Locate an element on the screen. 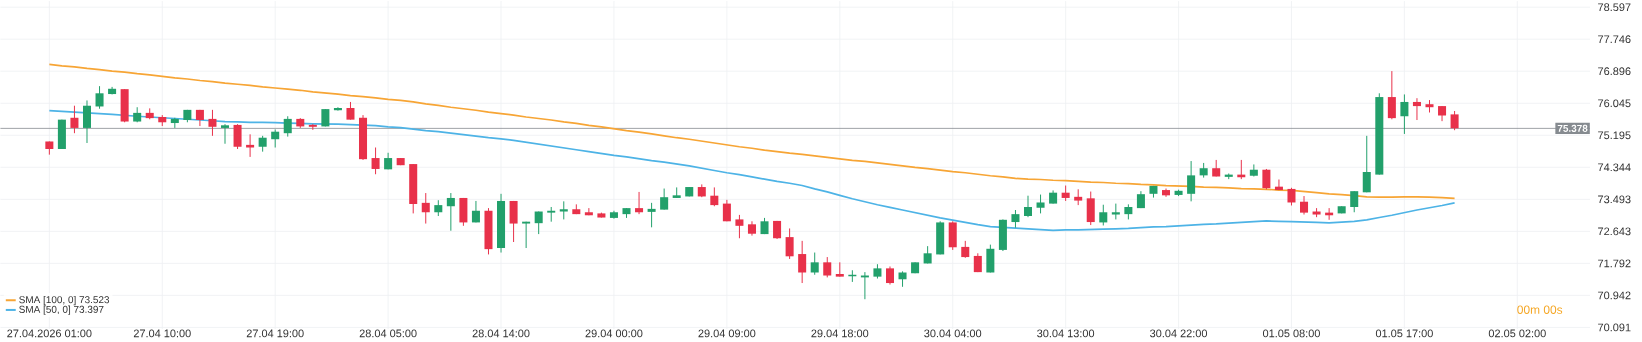  x-tick-label: 30.04 04:00 is located at coordinates (953, 333).